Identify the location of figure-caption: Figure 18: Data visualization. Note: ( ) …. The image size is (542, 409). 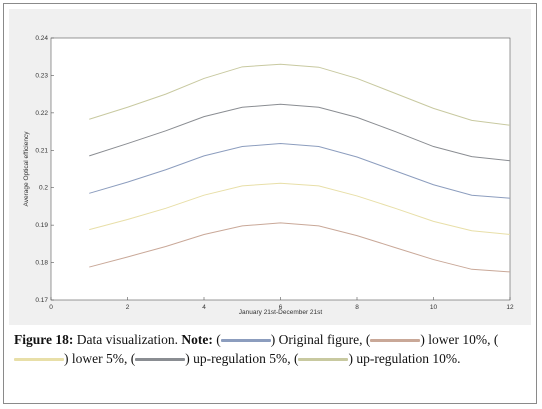
(274, 349).